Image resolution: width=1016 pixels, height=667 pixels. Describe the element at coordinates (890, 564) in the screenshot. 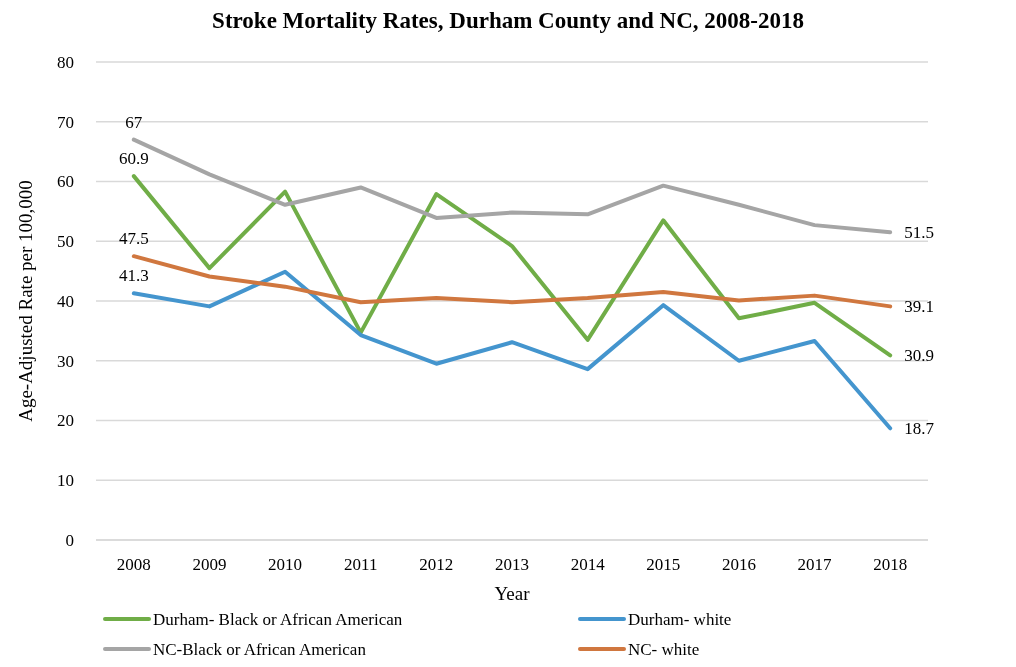

I see `x-tick-label: 2018` at that location.